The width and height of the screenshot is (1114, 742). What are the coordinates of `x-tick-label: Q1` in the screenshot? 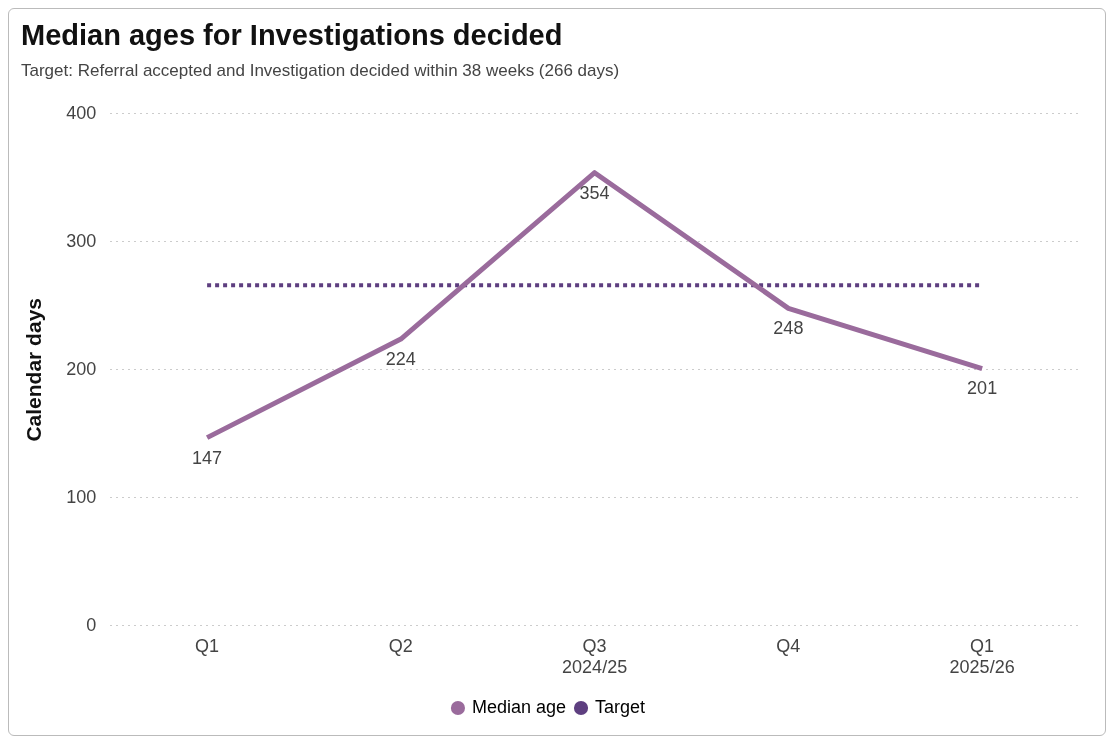 It's located at (207, 645).